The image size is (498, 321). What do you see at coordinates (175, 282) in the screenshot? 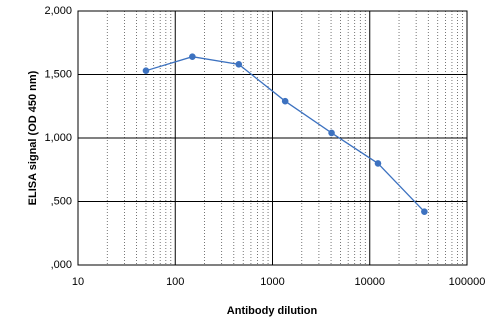
I see `x-tick-label: 100` at bounding box center [175, 282].